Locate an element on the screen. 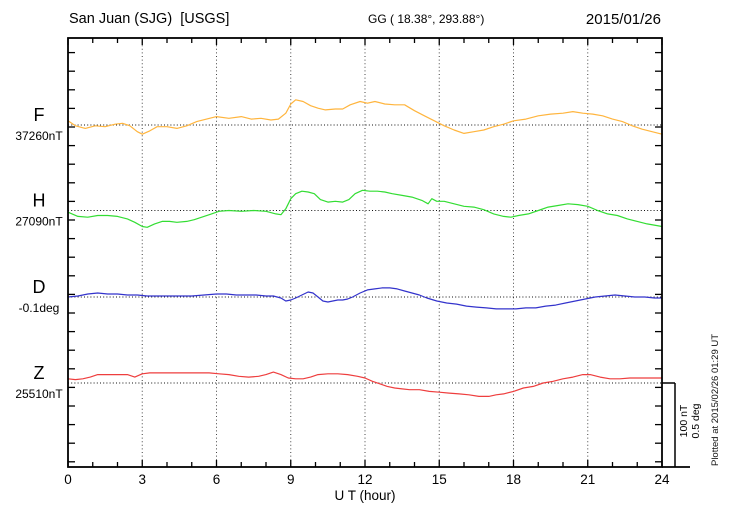 This screenshot has width=730, height=520. plot-date: 2015/01/26 is located at coordinates (623, 19).